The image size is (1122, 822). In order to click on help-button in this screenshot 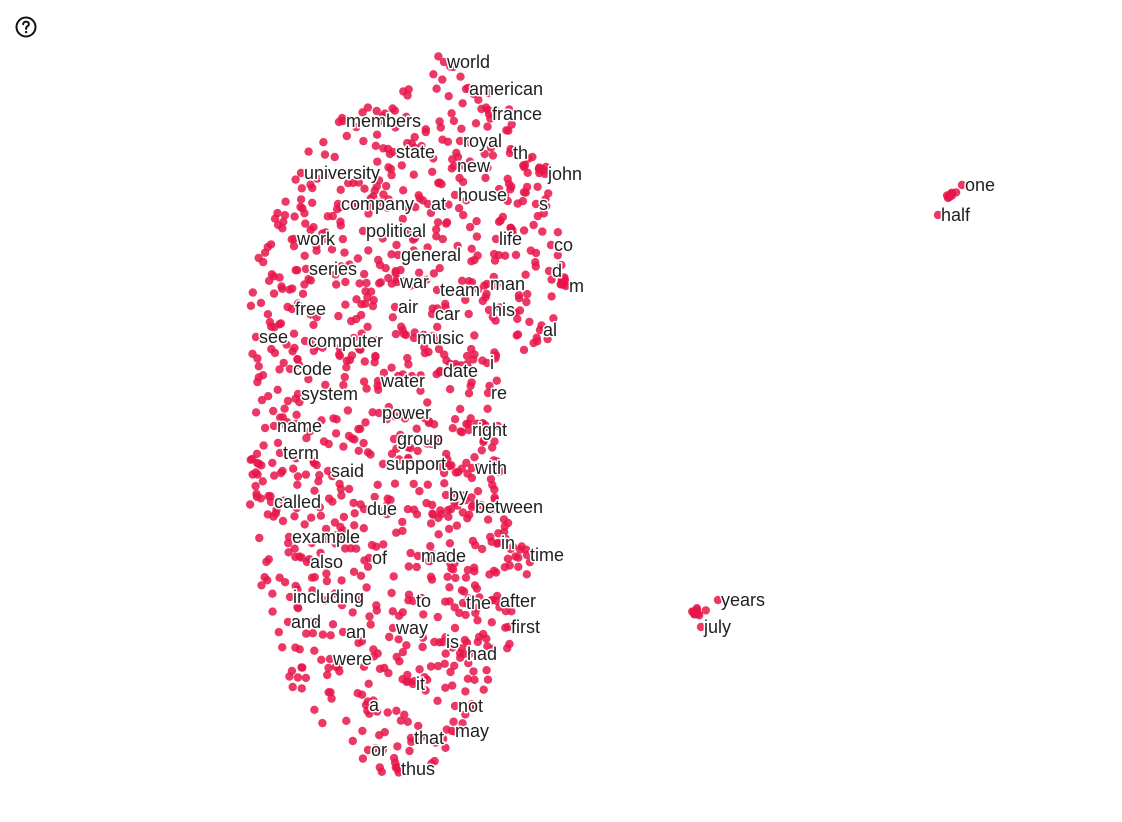, I will do `click(26, 27)`.